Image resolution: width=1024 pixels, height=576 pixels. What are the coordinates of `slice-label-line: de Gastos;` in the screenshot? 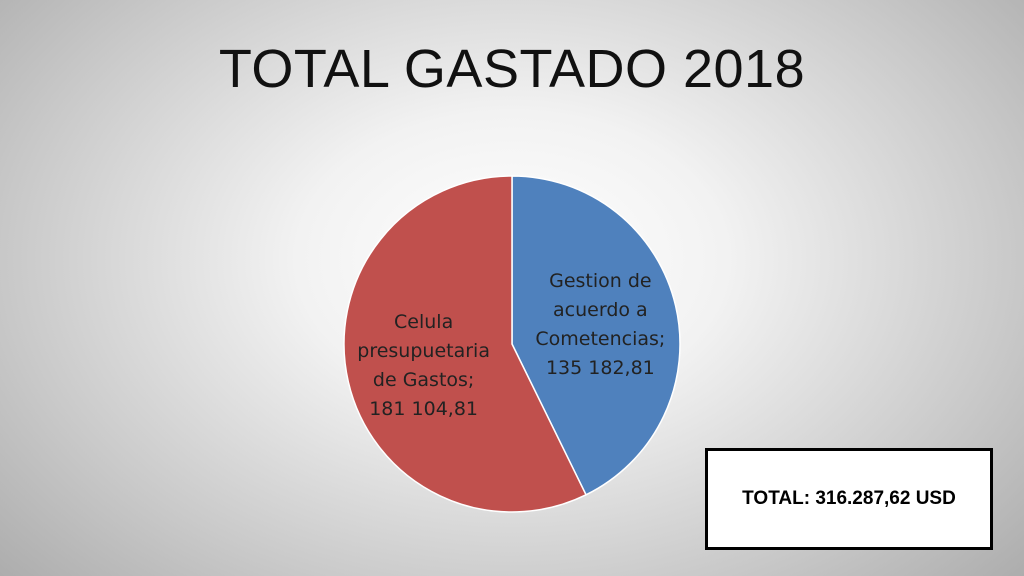 It's located at (423, 380).